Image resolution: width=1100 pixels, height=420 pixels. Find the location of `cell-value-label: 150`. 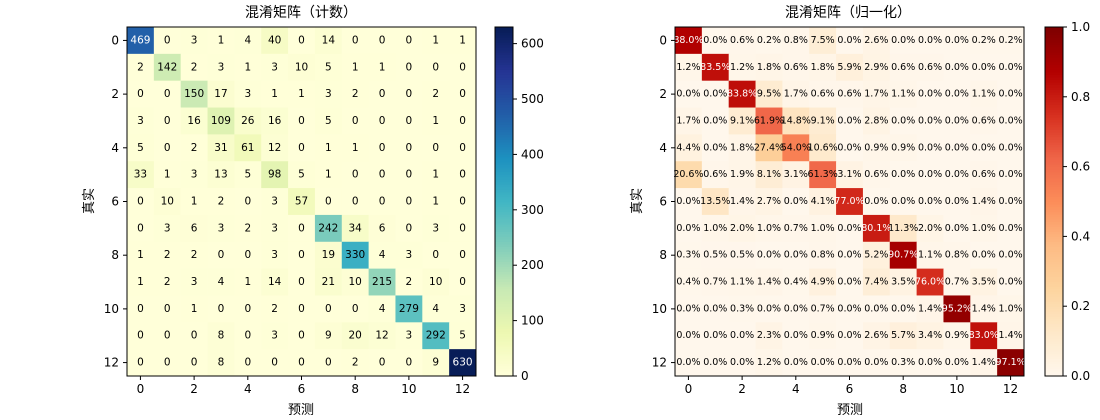

cell-value-label: 150 is located at coordinates (194, 94).